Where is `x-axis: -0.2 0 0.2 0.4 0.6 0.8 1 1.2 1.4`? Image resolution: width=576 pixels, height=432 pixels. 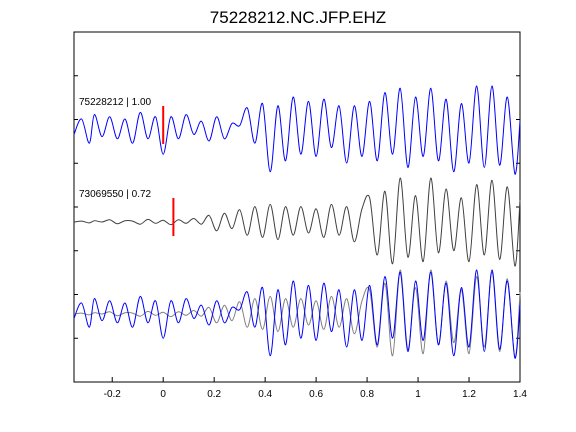 x-axis: -0.2 0 0.2 0.4 0.6 0.8 1 1.2 1.4 is located at coordinates (315, 388).